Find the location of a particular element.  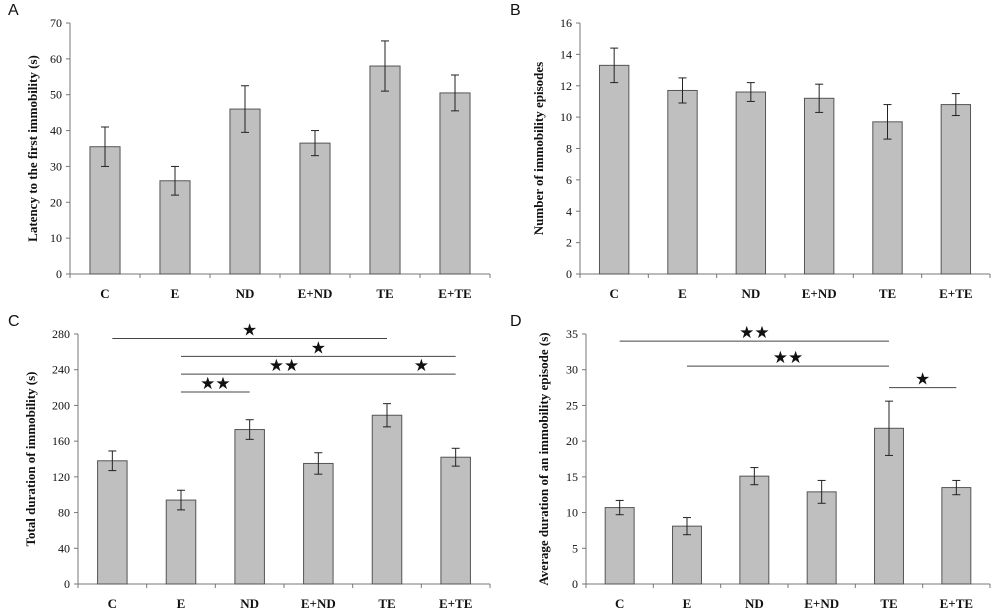

y-tick-label: 14 is located at coordinates (566, 54).